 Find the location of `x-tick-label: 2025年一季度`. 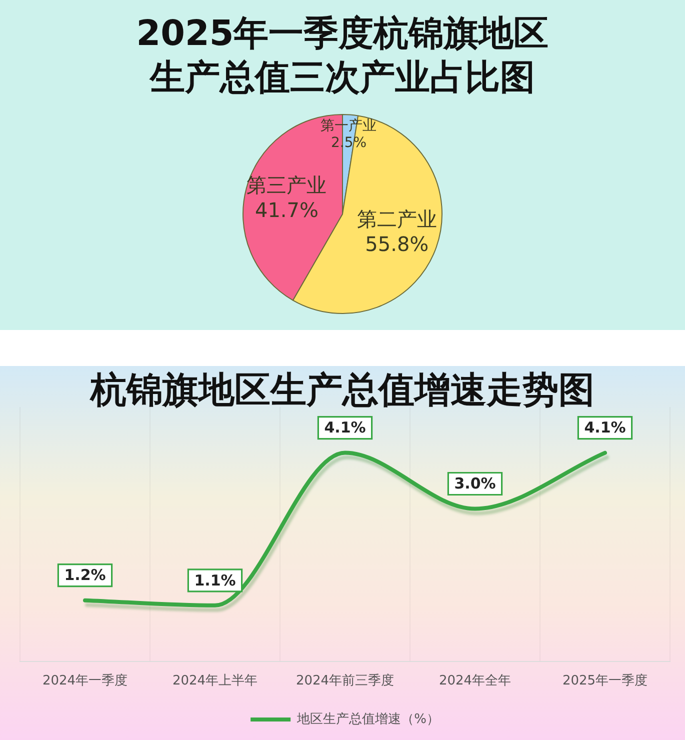

x-tick-label: 2025年一季度 is located at coordinates (605, 680).